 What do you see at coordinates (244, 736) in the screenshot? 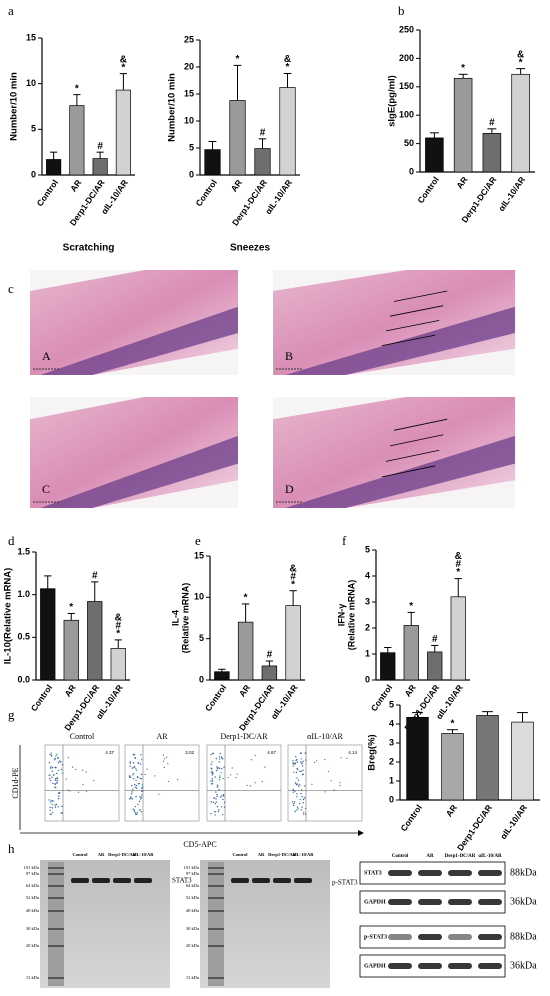
I see `flow-title: Derp1-DC/AR` at bounding box center [244, 736].